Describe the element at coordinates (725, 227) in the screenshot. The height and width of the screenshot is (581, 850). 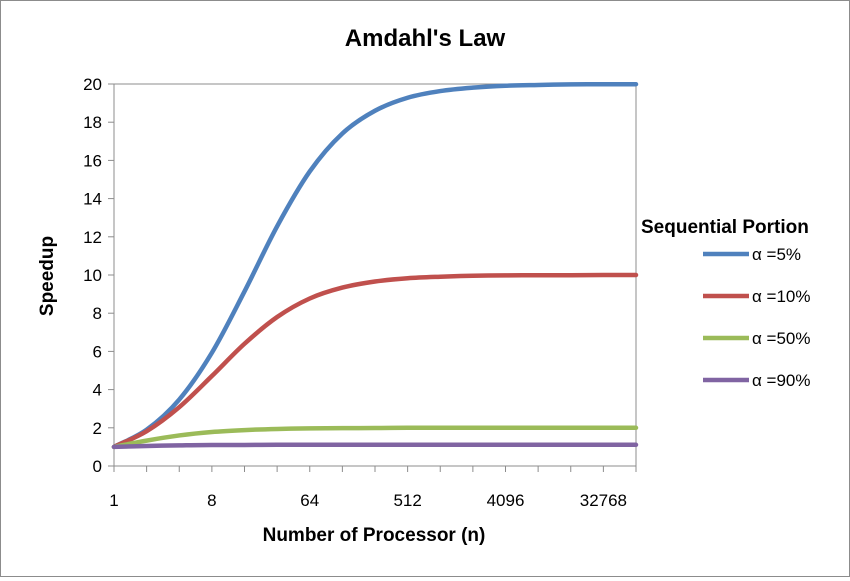
I see `legend-title: Sequential Portion` at that location.